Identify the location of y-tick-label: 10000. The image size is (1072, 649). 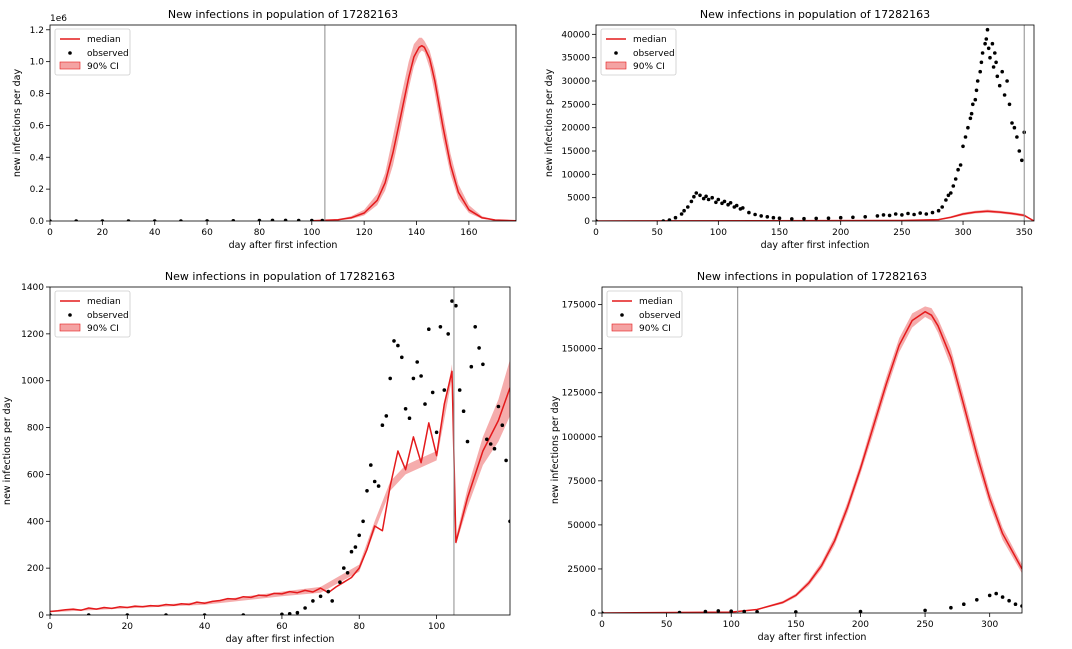
(575, 175).